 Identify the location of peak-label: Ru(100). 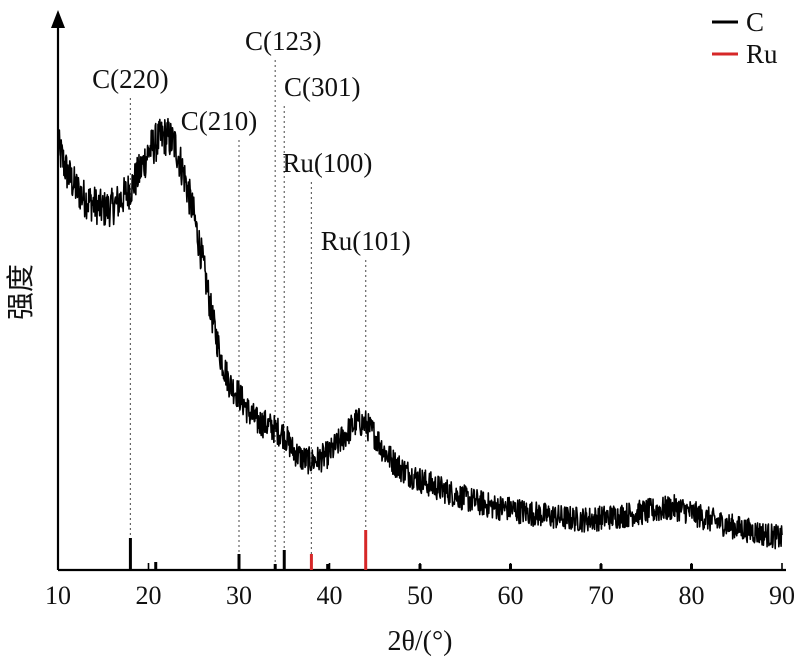
(327, 163).